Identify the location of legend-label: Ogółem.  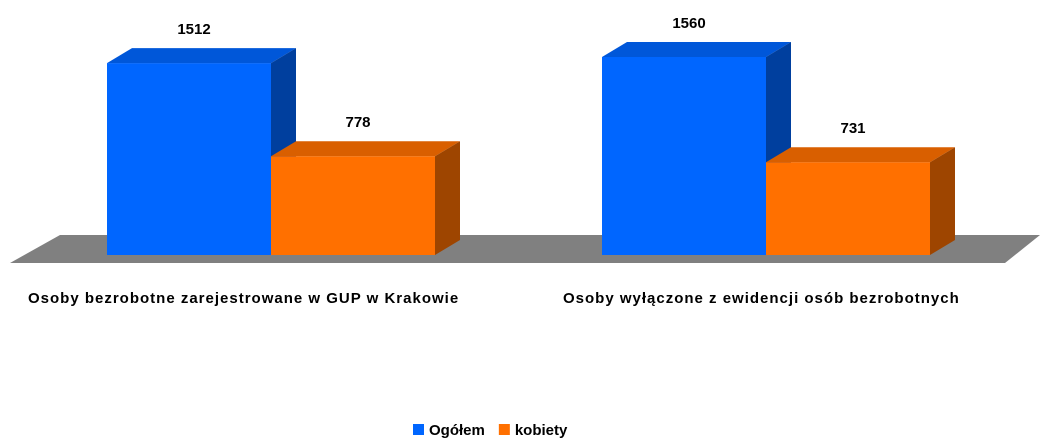
(457, 430).